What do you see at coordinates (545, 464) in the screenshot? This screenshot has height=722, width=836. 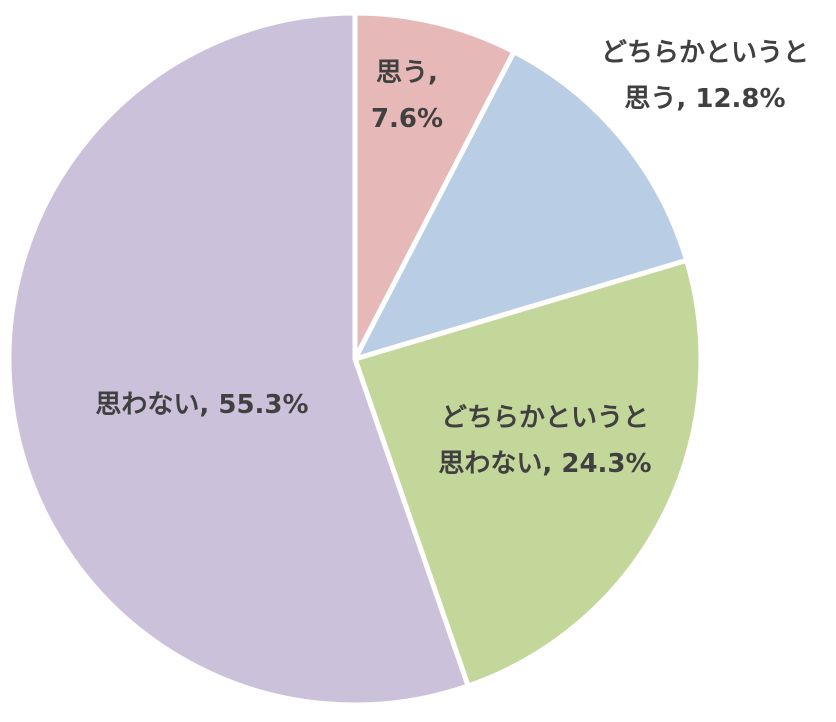 I see `data-label-line: 思わない, 24.3%` at bounding box center [545, 464].